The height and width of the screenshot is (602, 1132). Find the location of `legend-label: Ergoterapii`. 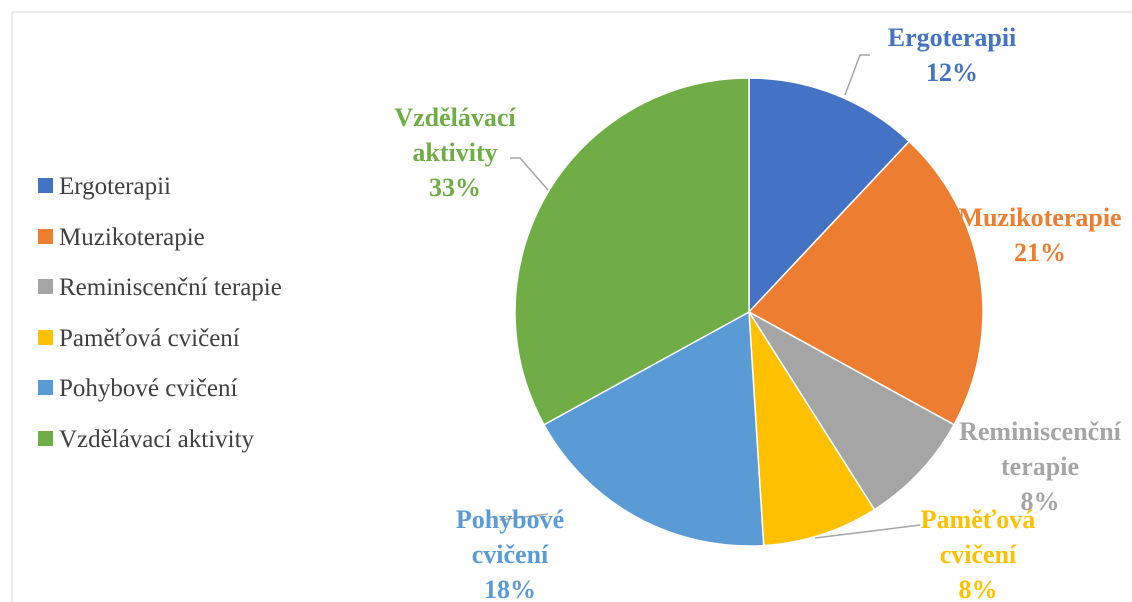

legend-label: Ergoterapii is located at coordinates (115, 186).